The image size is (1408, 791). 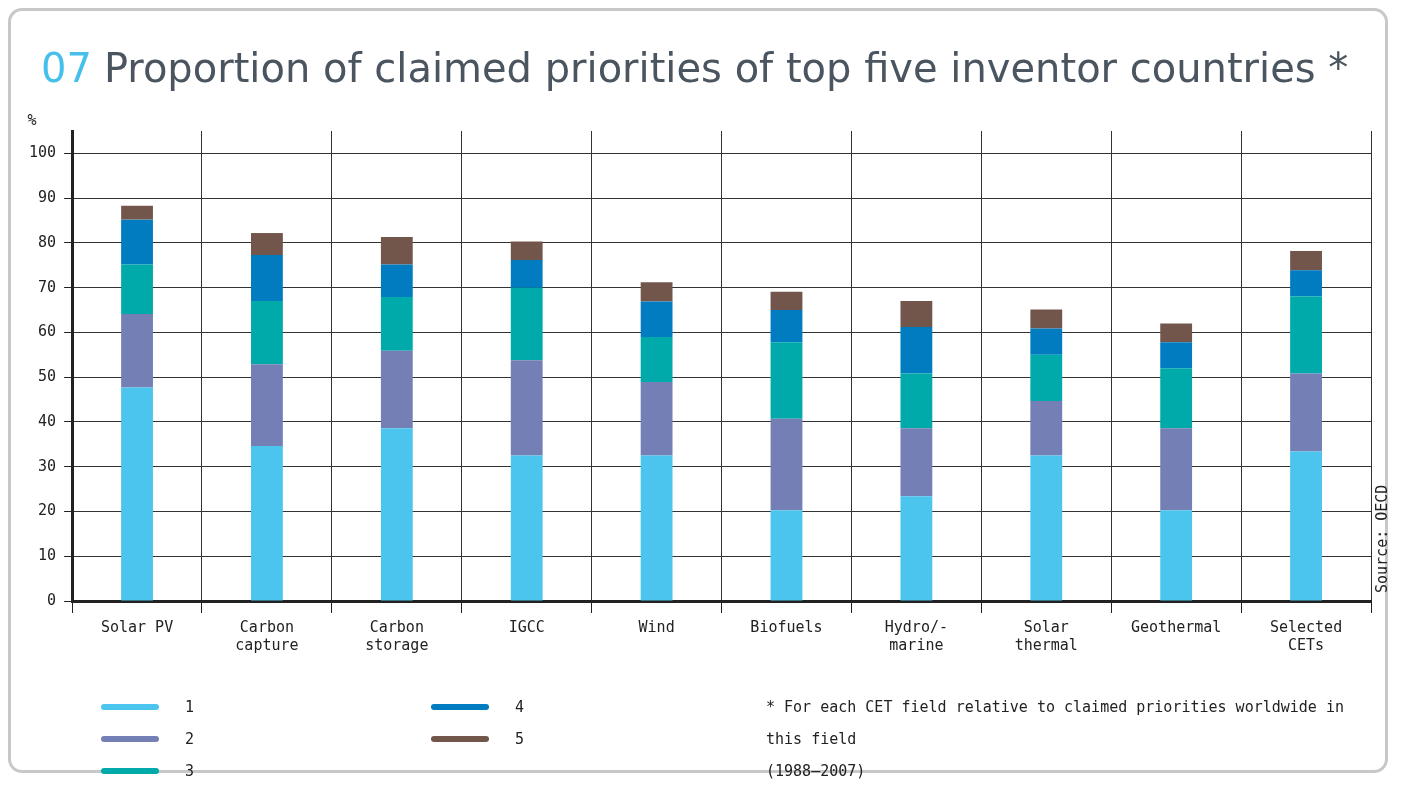 I want to click on x-tick-label: Geothermal, so click(x=1176, y=626).